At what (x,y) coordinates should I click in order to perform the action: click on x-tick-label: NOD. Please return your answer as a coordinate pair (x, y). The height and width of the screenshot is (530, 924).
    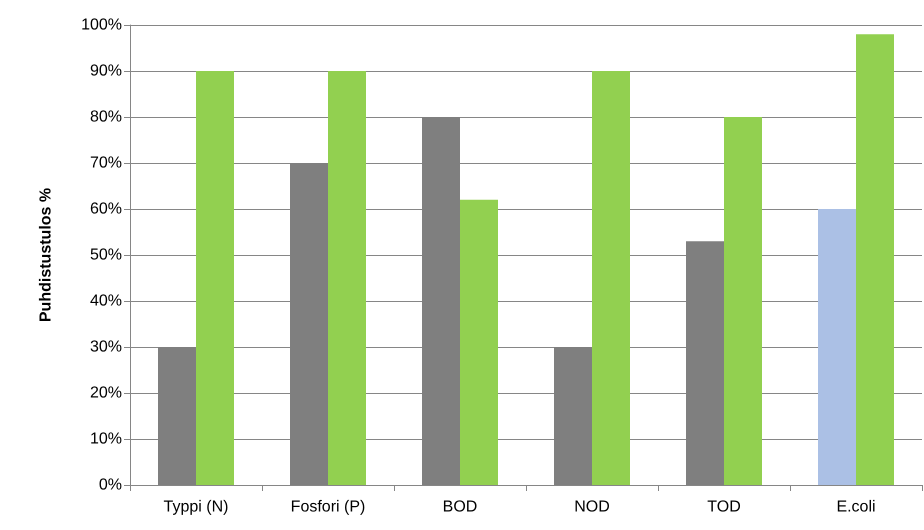
    Looking at the image, I should click on (592, 507).